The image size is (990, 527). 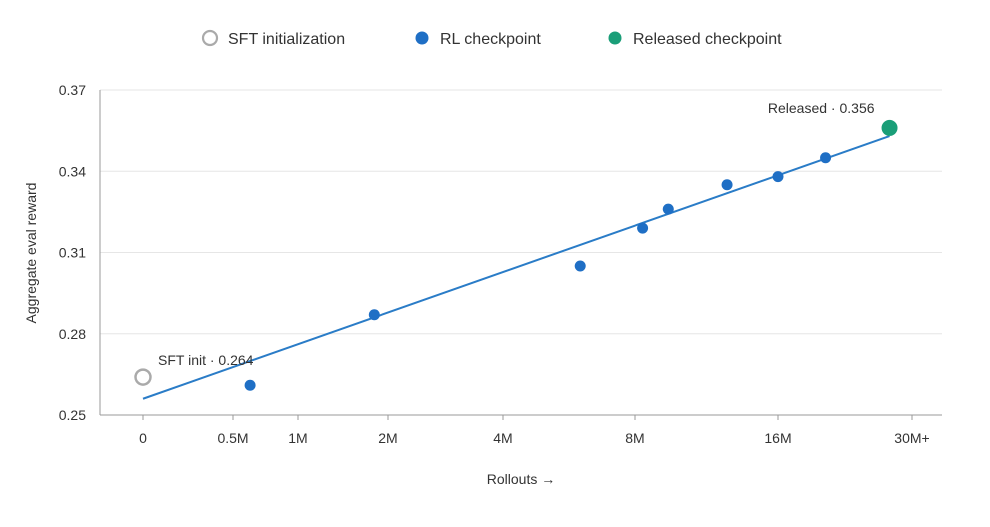 What do you see at coordinates (615, 38) in the screenshot?
I see `legend-marker-released-checkpoint` at bounding box center [615, 38].